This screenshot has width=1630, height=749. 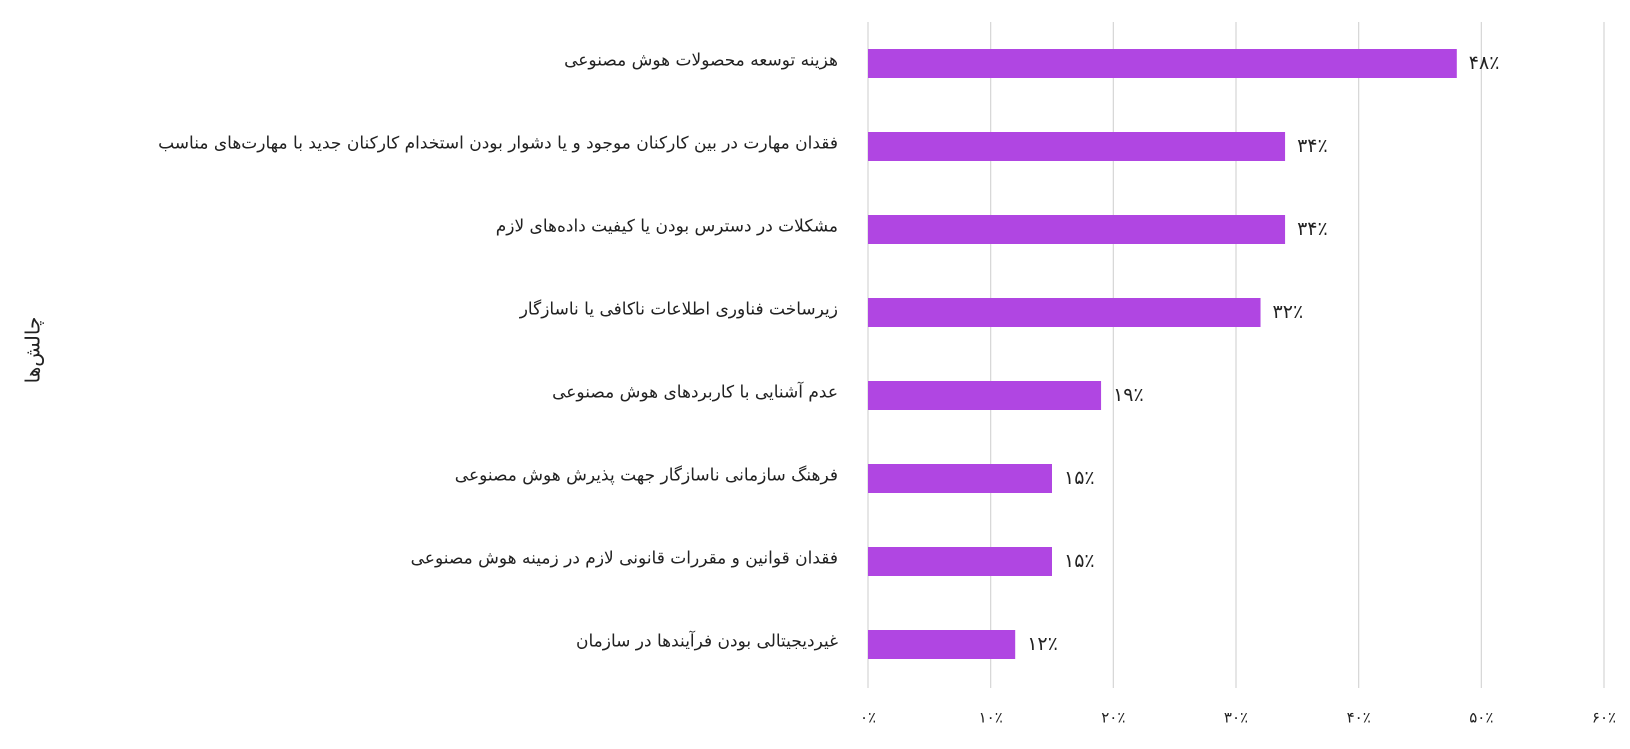 I want to click on category-label: عدم آشنایی با کاربردهای هوش مصنوعی, so click(x=695, y=392).